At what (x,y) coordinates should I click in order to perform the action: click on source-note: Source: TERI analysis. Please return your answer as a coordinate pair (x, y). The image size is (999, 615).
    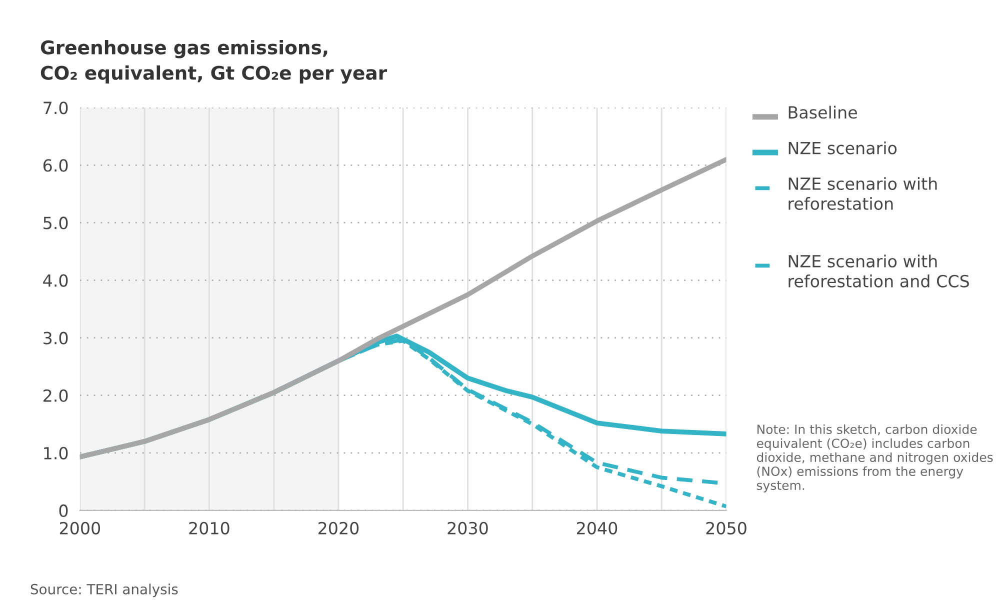
    Looking at the image, I should click on (104, 591).